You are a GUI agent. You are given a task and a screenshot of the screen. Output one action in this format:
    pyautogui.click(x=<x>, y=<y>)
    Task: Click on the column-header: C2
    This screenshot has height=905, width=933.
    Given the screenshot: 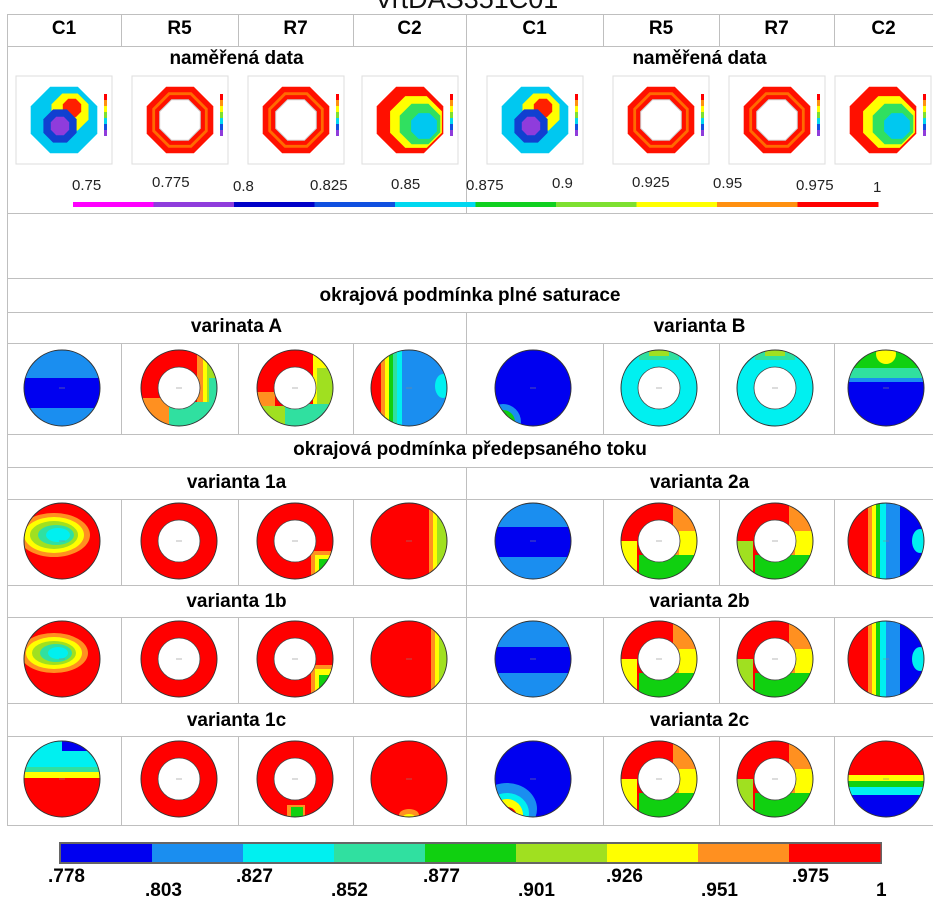 What is the action you would take?
    pyautogui.click(x=883, y=28)
    